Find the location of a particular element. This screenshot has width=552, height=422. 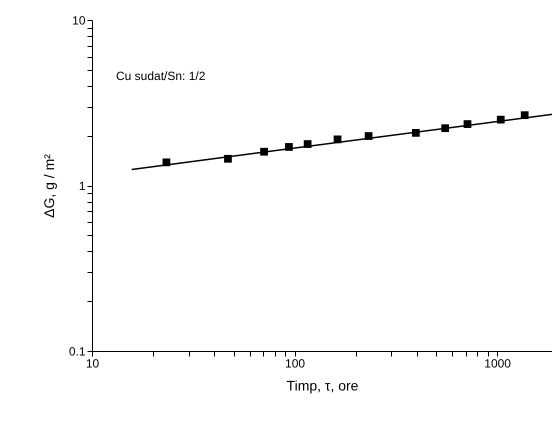

y-tick-label: 1 is located at coordinates (82, 186).